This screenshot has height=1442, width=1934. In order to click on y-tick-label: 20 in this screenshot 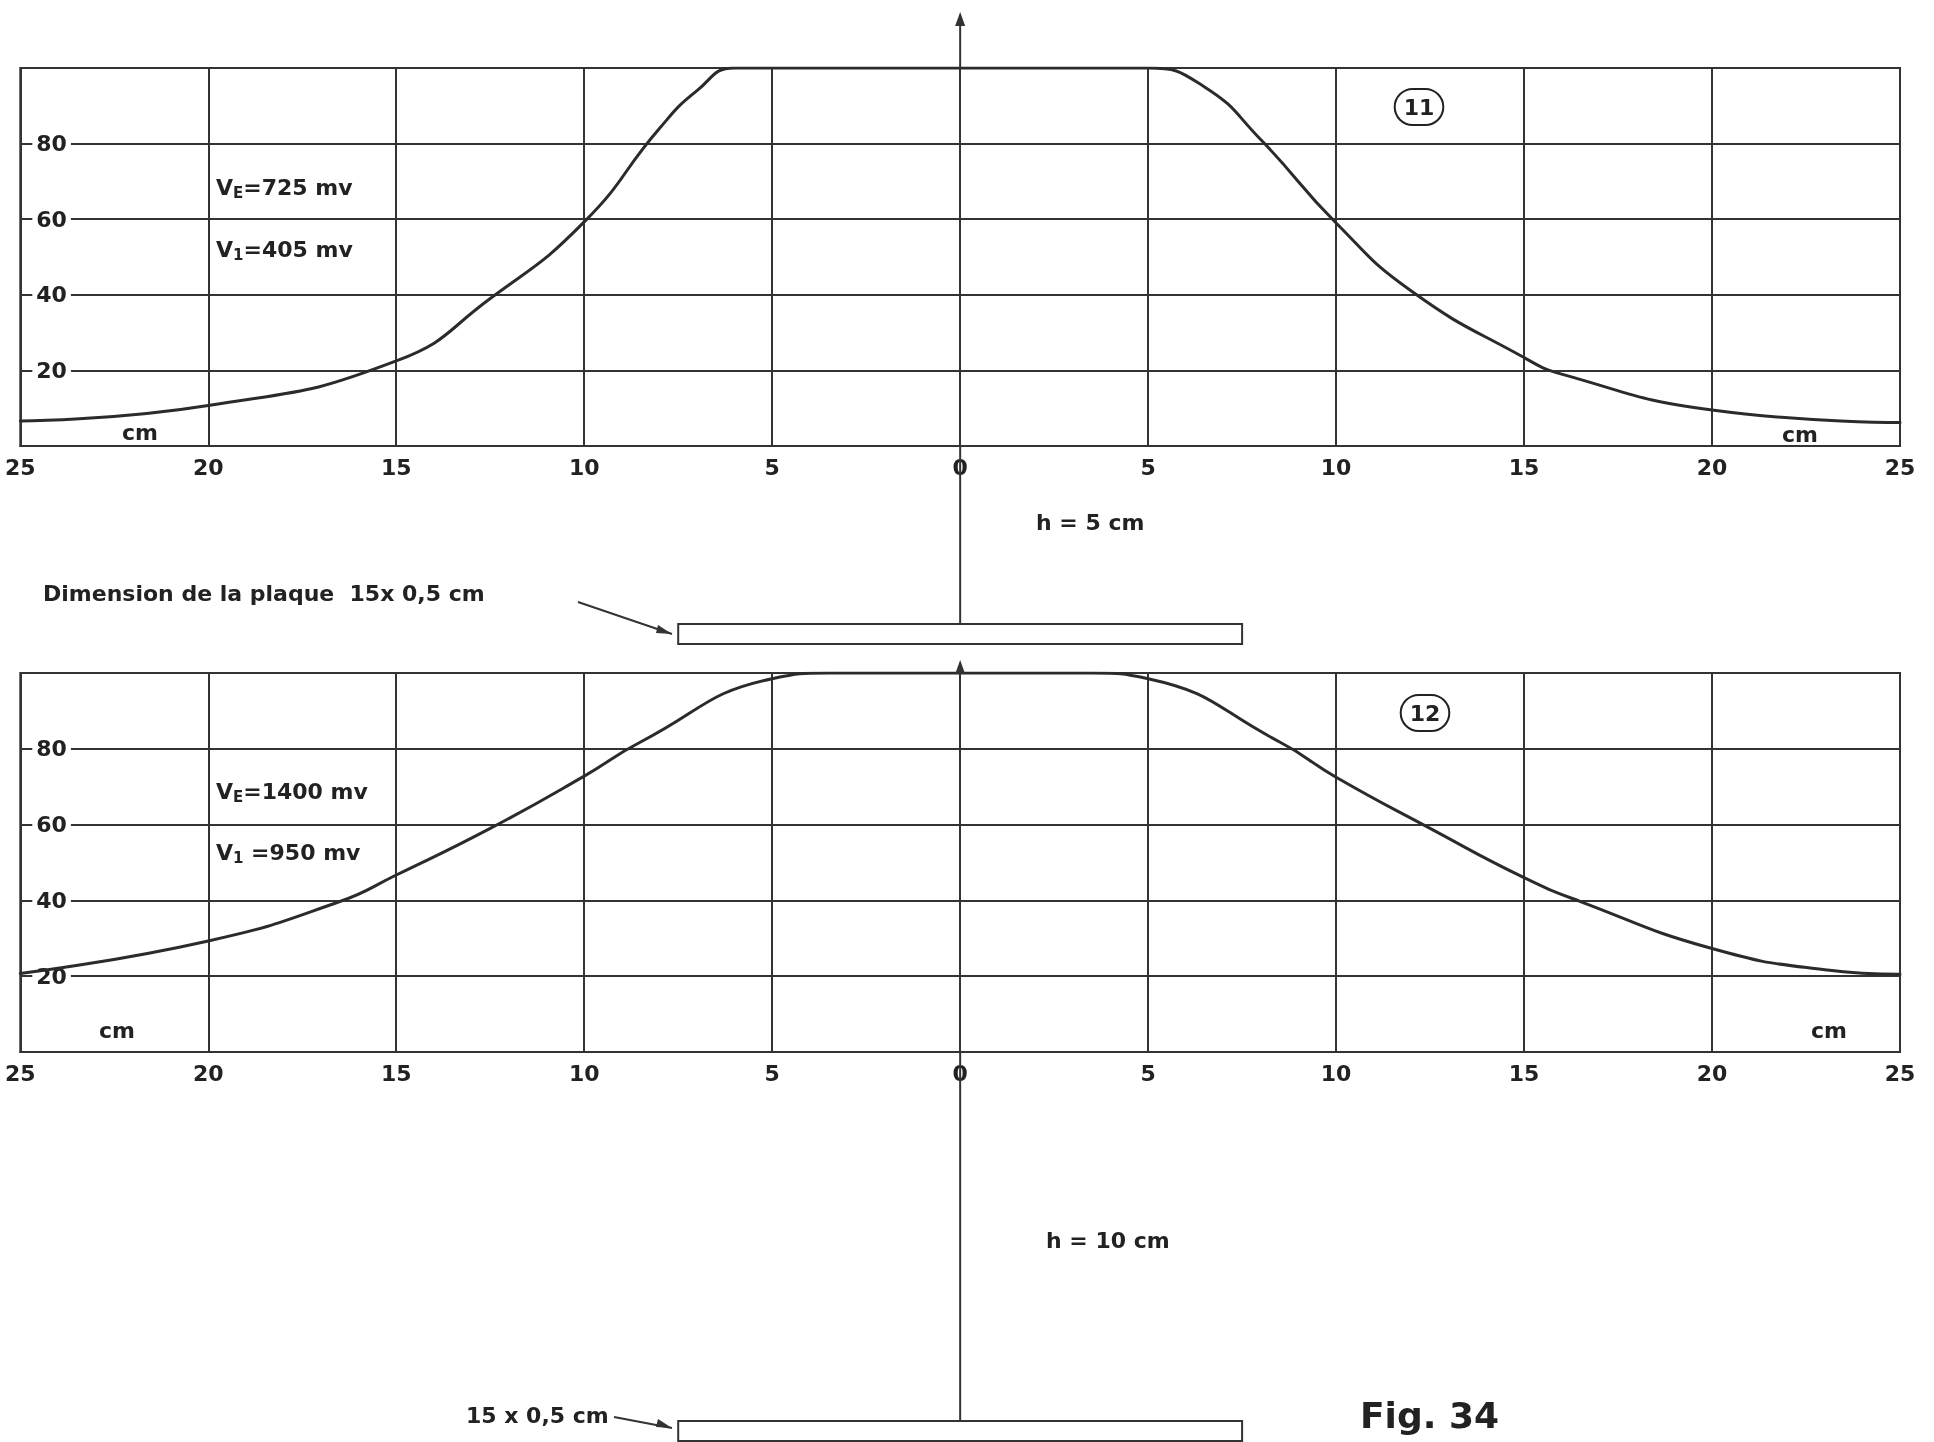, I will do `click(51, 370)`.